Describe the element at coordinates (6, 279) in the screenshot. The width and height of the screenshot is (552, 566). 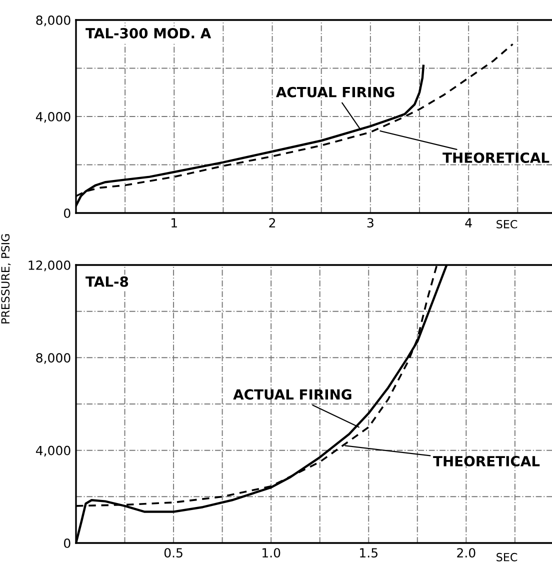
I see `y-axis-title: PRESSURE, PSIG` at that location.